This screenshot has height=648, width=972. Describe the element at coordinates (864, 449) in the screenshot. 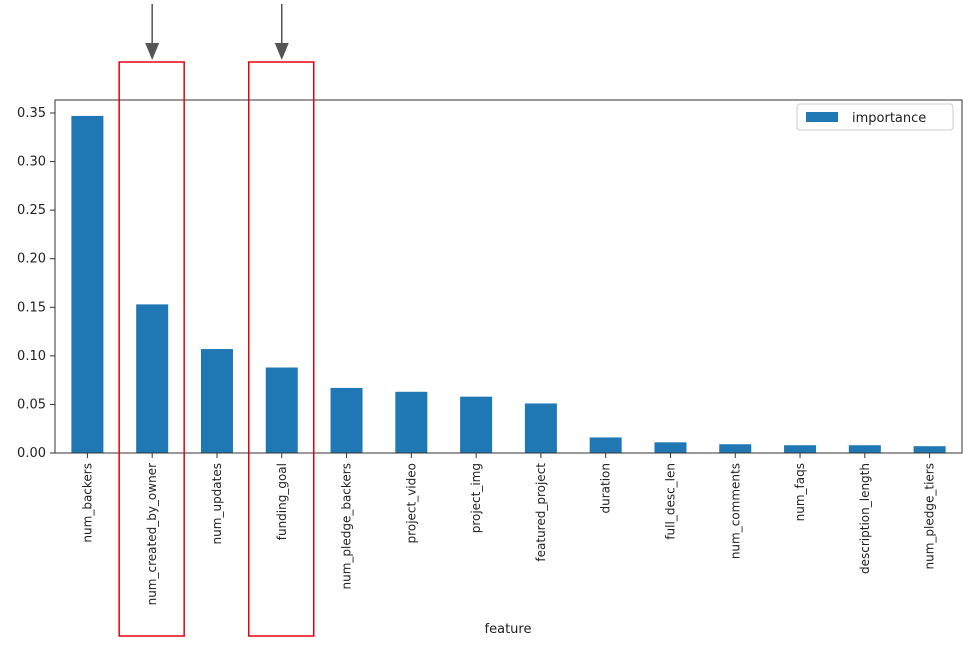

I see `bar-description_length` at that location.